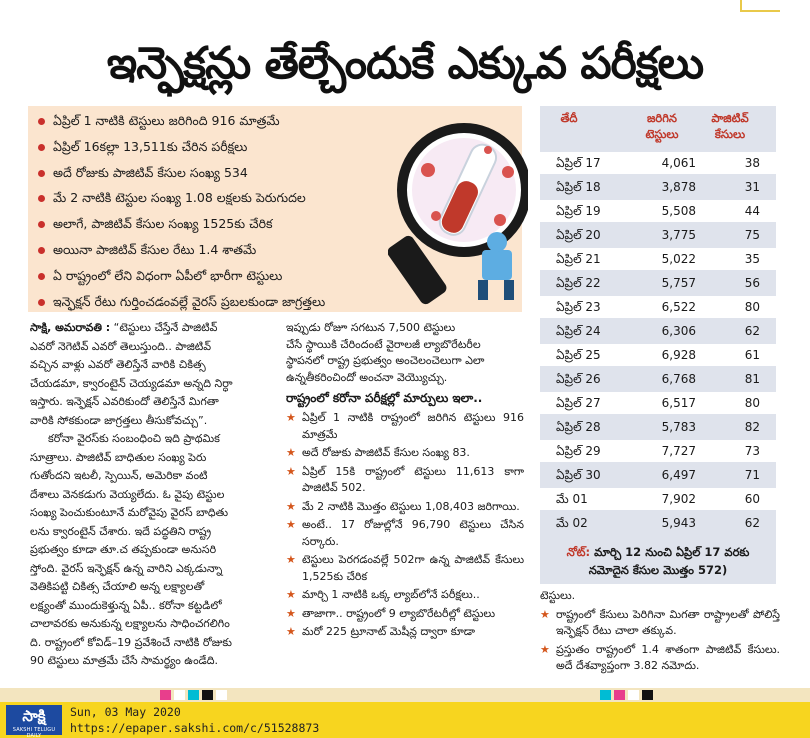 The width and height of the screenshot is (810, 738). Describe the element at coordinates (752, 355) in the screenshot. I see `cell-positive: 61` at that location.